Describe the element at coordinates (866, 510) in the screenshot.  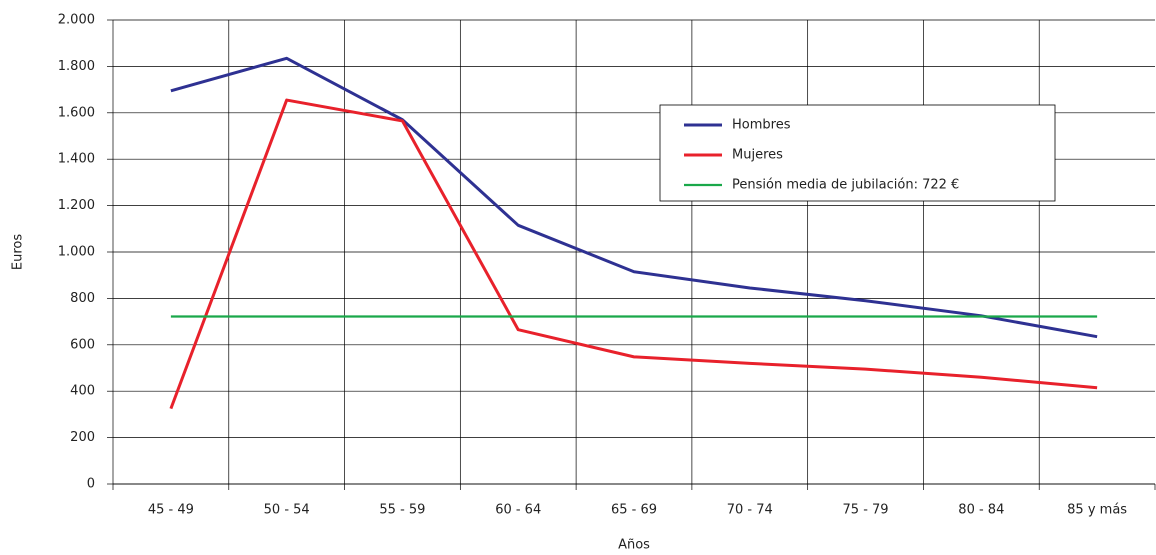
I see `x-tick-label: 75 - 79` at that location.